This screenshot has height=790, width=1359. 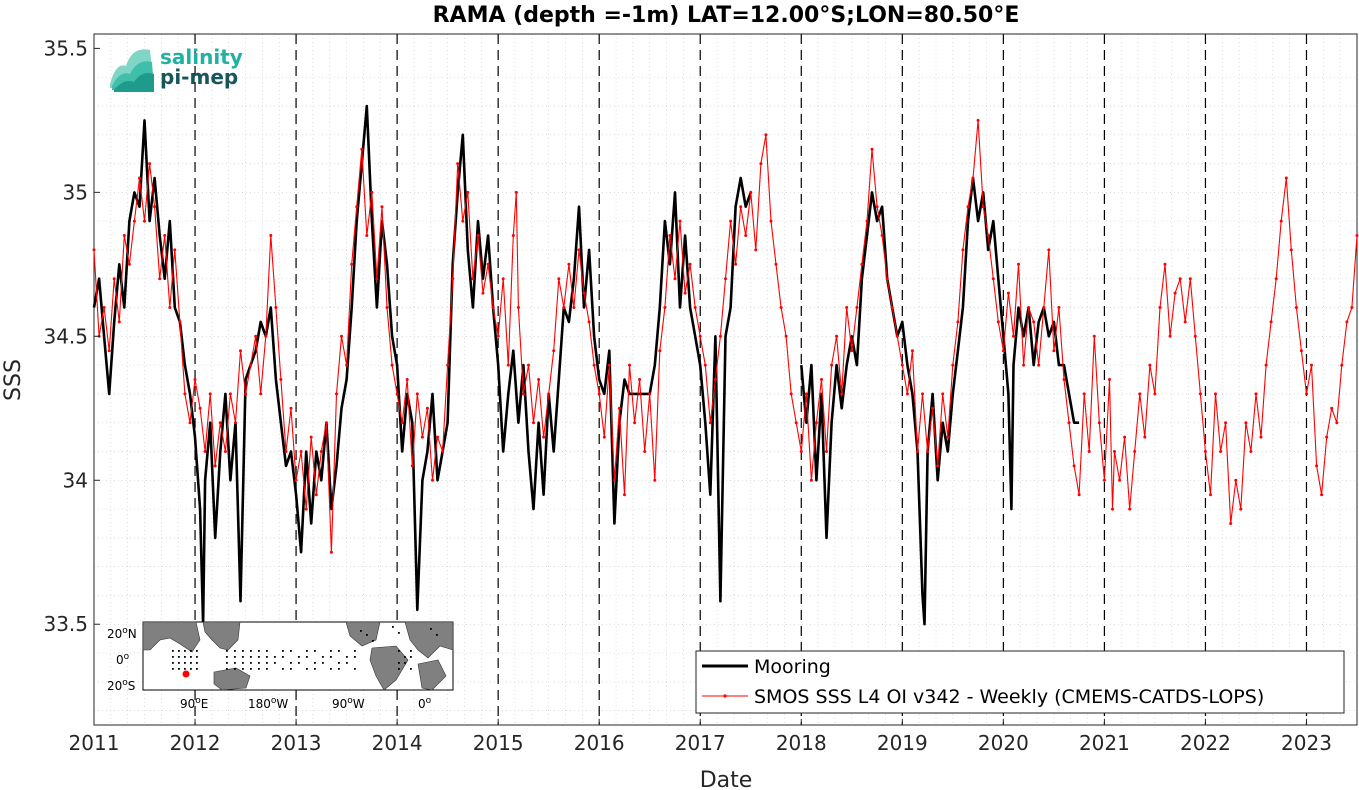 I want to click on x-tick-label: 2016, so click(x=599, y=743).